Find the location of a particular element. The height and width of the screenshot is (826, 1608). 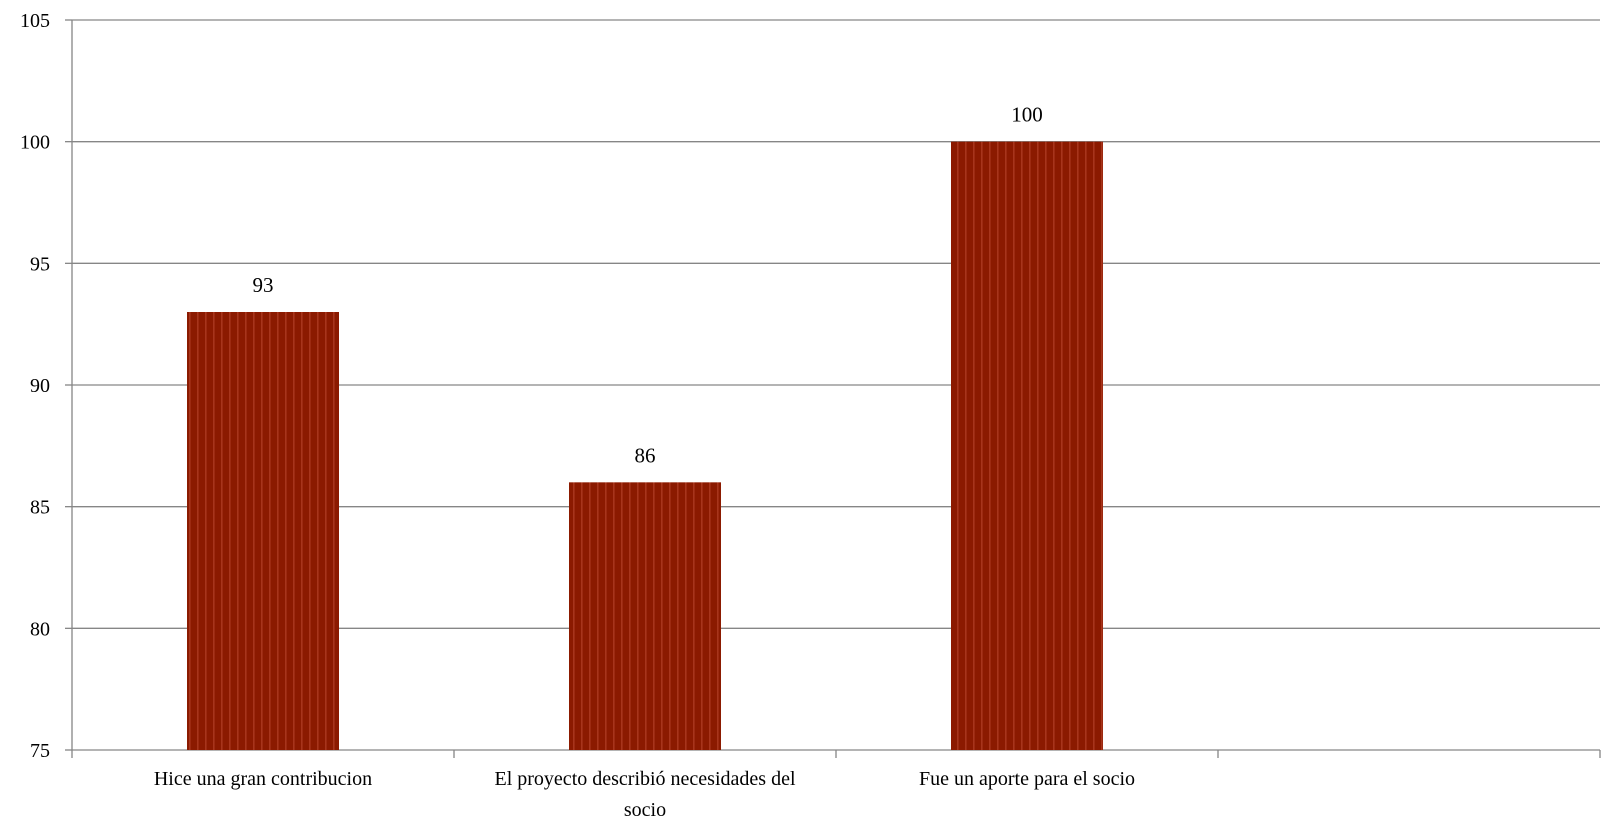

x-category-label: Fue un aporte para el socio is located at coordinates (1027, 779).